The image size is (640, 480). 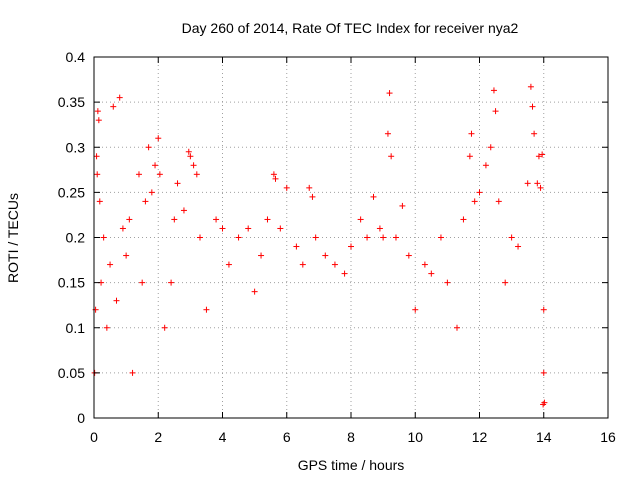 I want to click on x-tick-label: 8, so click(x=351, y=437).